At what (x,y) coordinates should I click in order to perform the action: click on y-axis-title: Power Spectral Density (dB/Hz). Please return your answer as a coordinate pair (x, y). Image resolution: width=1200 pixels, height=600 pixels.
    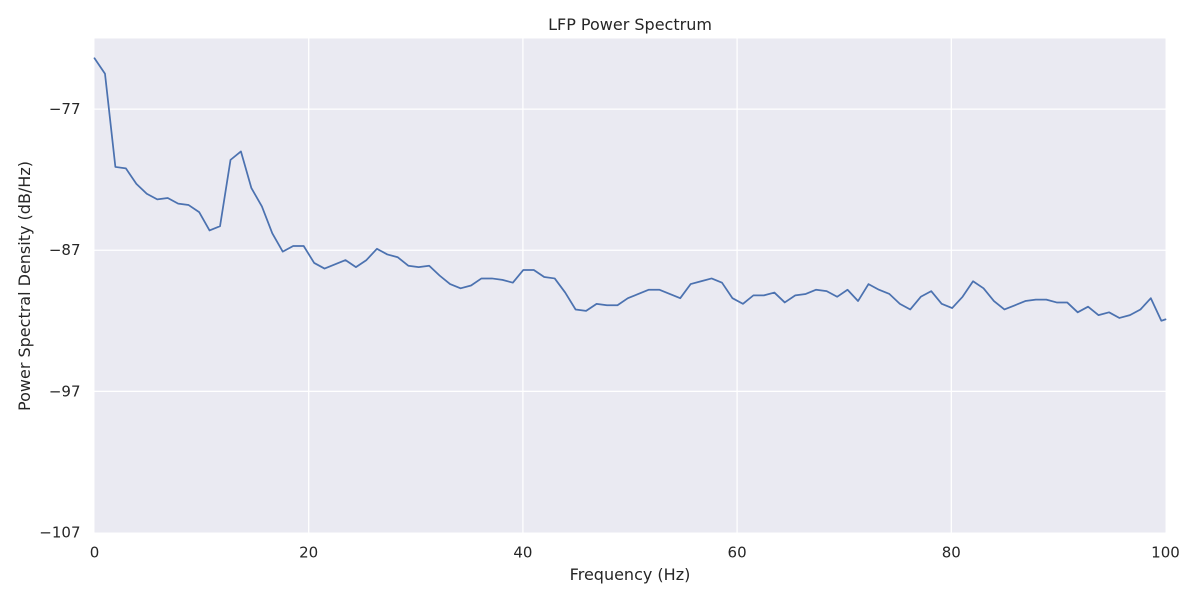
    Looking at the image, I should click on (24, 286).